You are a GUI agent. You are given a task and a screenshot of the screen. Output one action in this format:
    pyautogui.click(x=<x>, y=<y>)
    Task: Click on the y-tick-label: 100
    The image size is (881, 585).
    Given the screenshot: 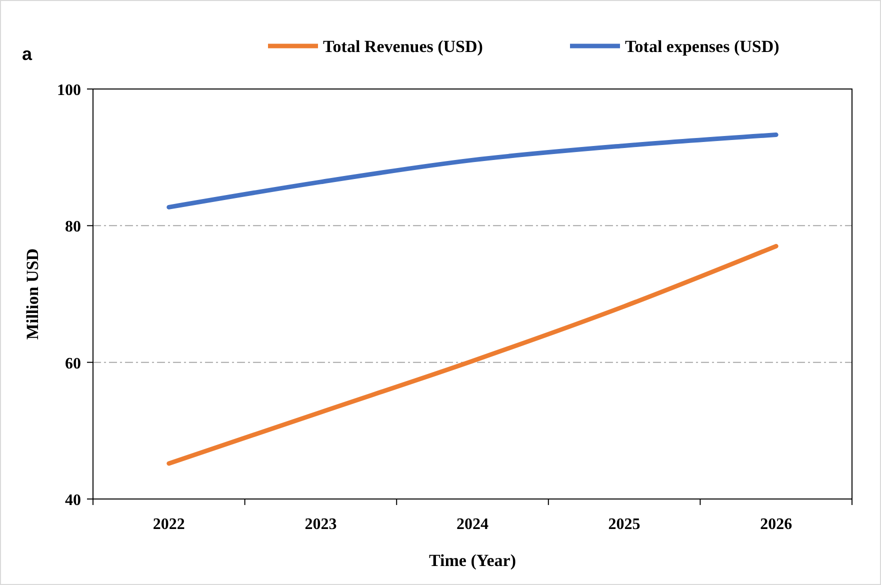 What is the action you would take?
    pyautogui.click(x=69, y=90)
    